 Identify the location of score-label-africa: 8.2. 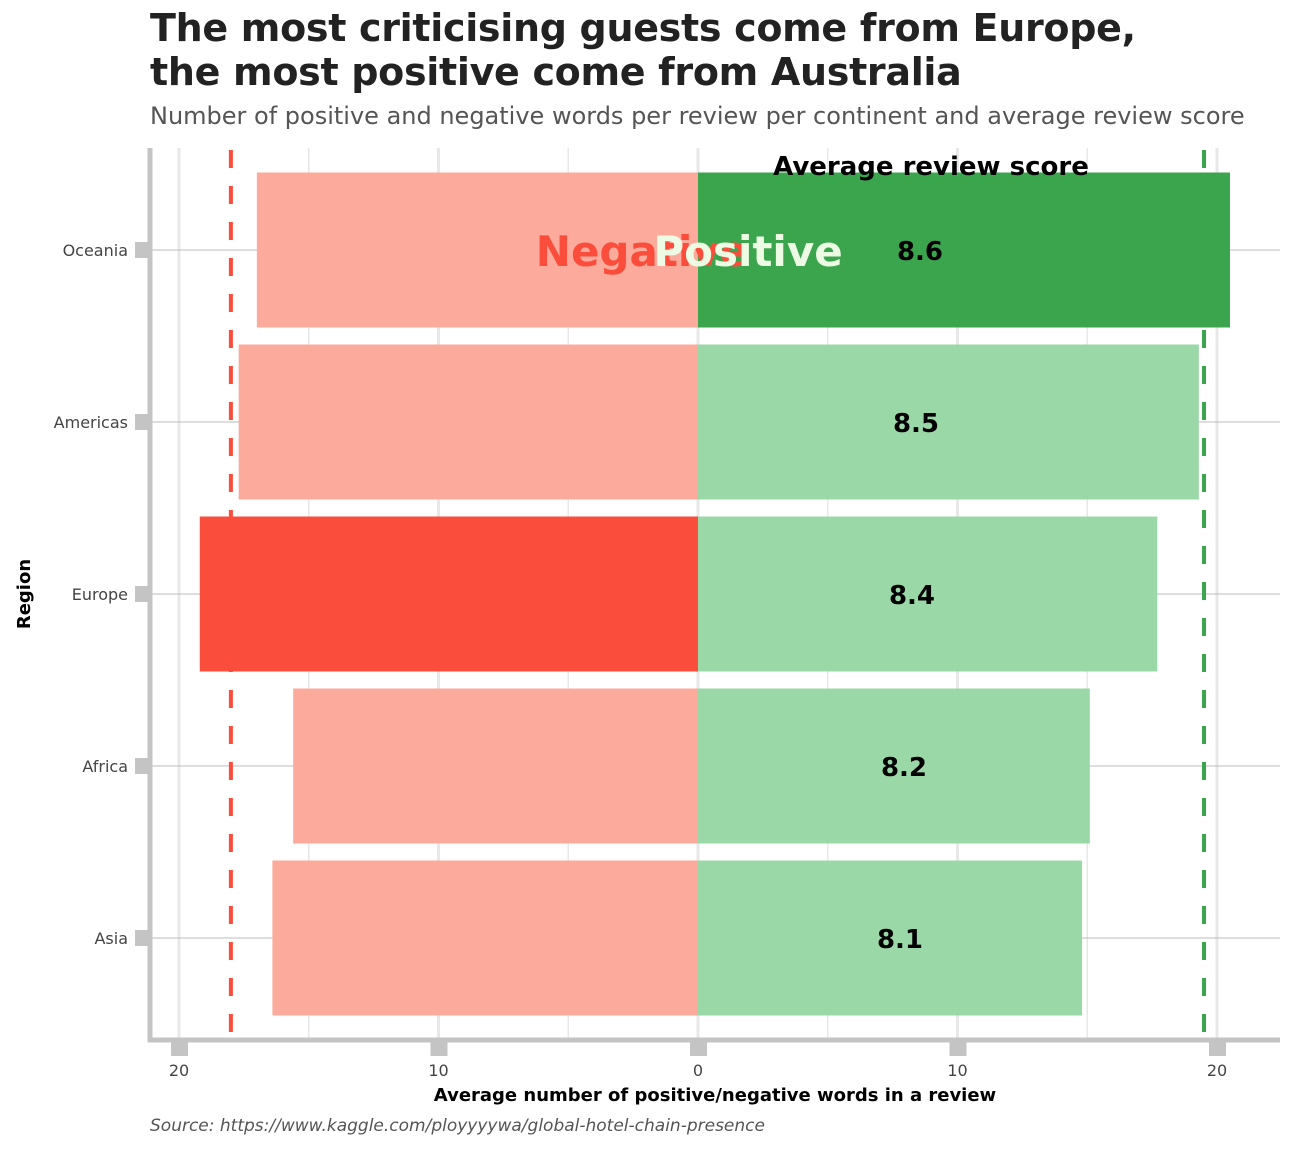
(904, 768).